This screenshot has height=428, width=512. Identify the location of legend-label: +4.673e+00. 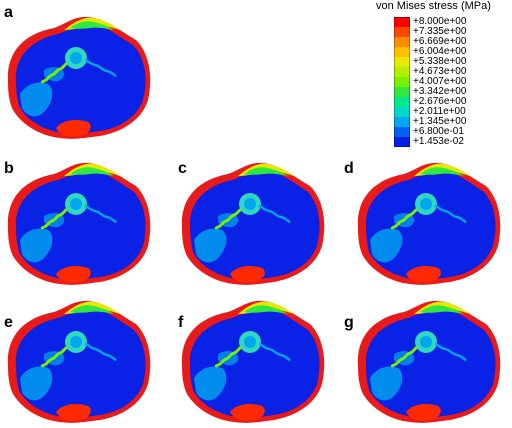
(440, 71).